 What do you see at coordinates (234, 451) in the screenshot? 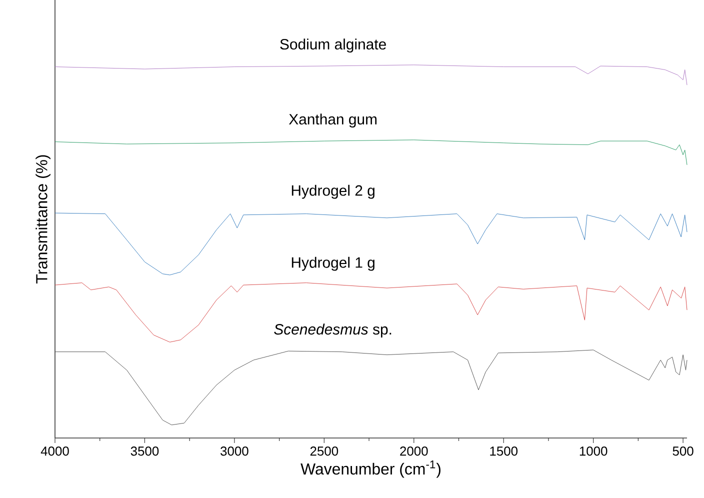
I see `x-tick-label: 3000` at bounding box center [234, 451].